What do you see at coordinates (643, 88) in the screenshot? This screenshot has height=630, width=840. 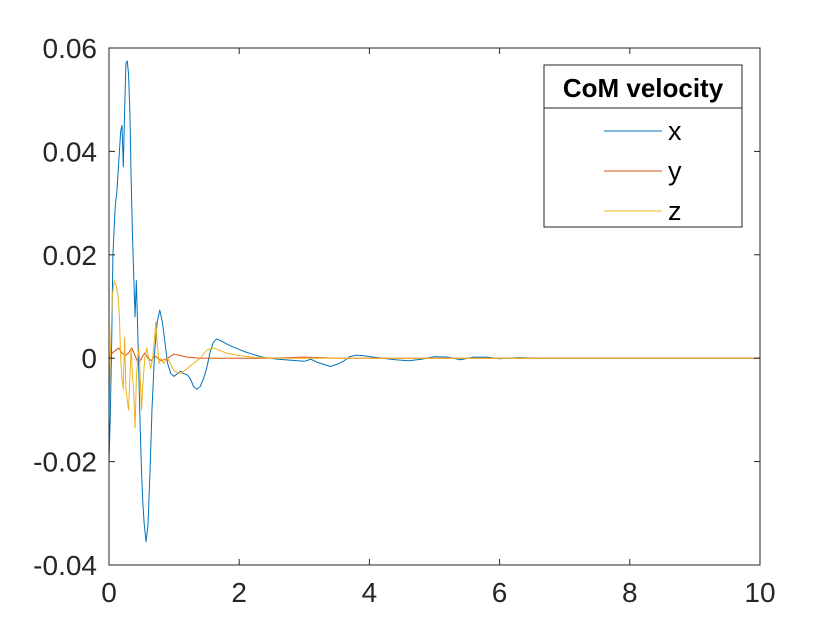 I see `legend-title: CoM velocity` at bounding box center [643, 88].